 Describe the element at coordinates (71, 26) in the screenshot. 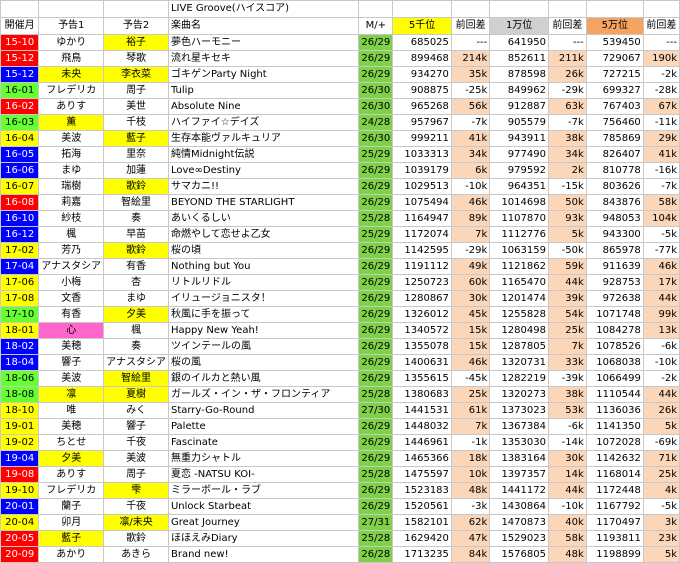

I see `header-pred1: 予告1` at that location.